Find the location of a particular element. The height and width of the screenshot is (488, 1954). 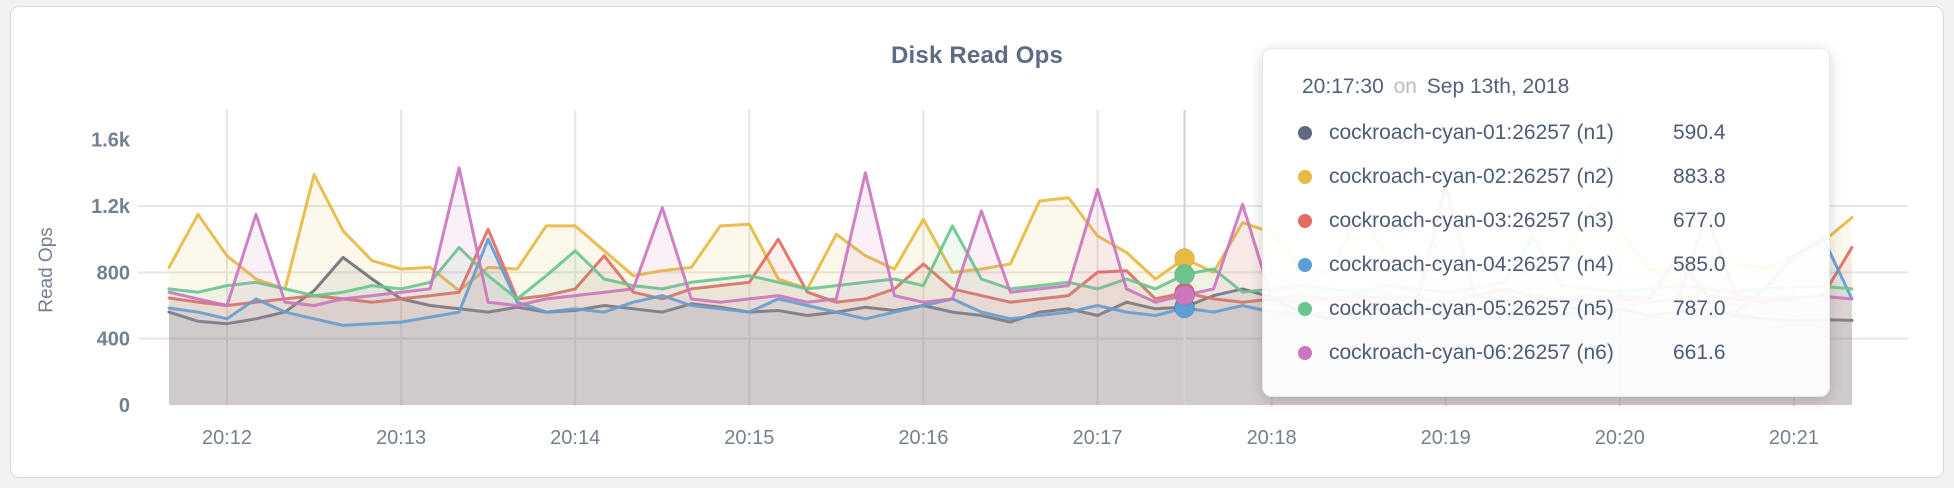

tooltip-row: cockroach-cyan-06:26257 (n6) 661.6 is located at coordinates (1549, 353).